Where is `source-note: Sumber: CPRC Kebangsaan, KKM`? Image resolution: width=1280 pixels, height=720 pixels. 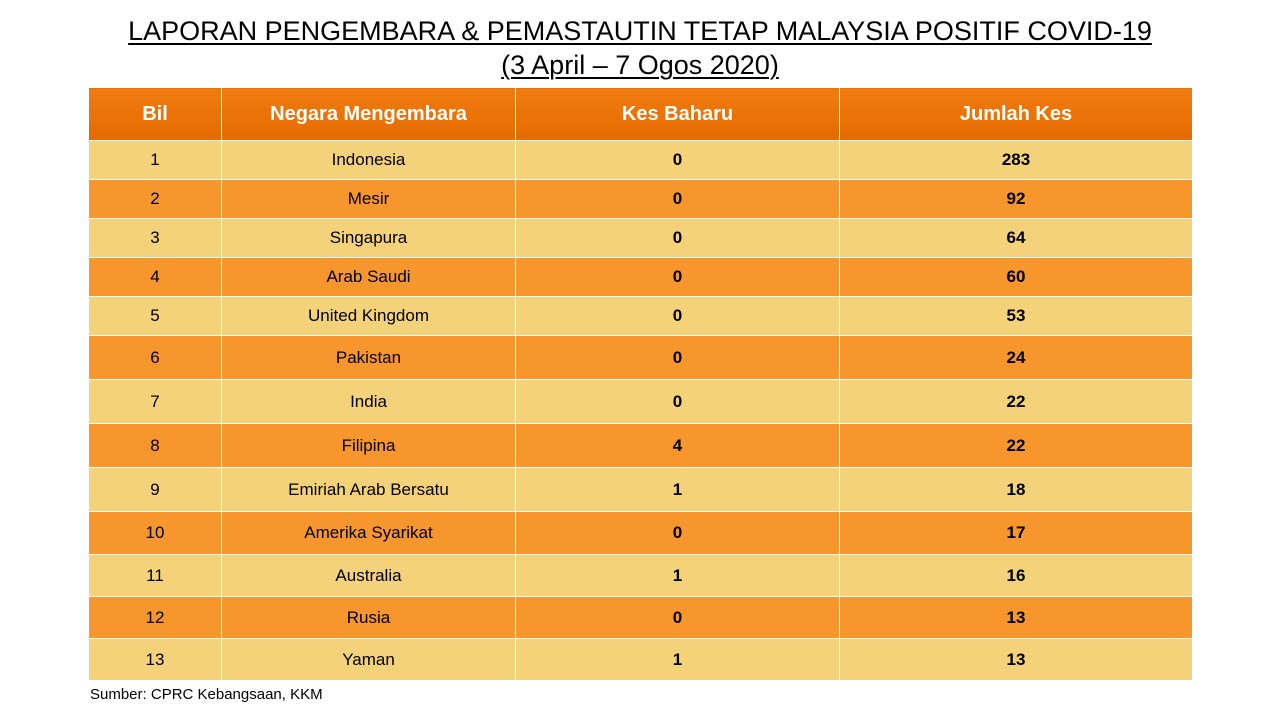 source-note: Sumber: CPRC Kebangsaan, KKM is located at coordinates (206, 694).